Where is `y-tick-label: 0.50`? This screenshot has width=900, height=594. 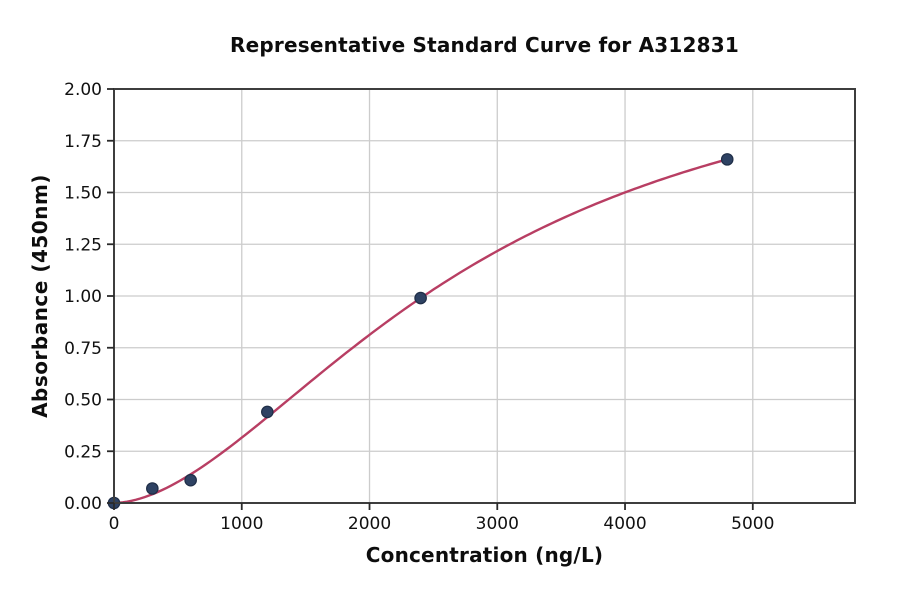
y-tick-label: 0.50 is located at coordinates (83, 401).